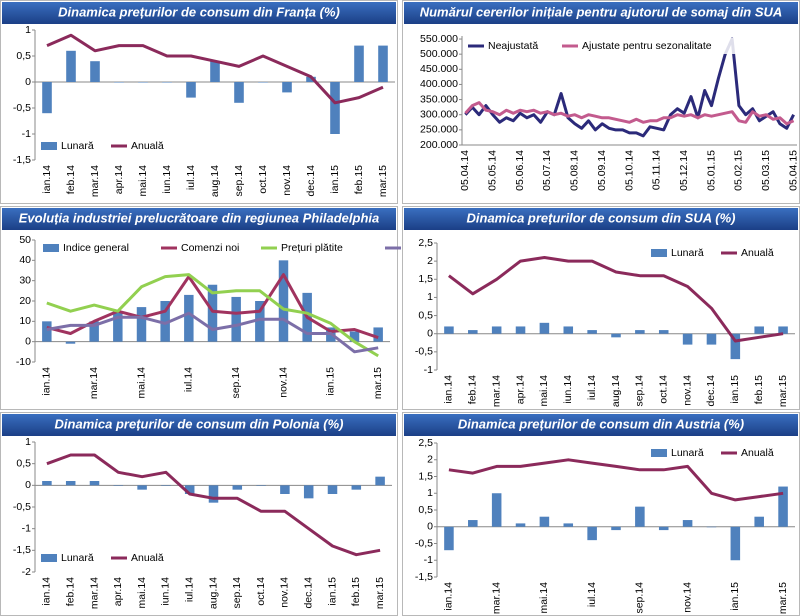 The image size is (800, 616). Describe the element at coordinates (614, 46) in the screenshot. I see `legend-box` at that location.